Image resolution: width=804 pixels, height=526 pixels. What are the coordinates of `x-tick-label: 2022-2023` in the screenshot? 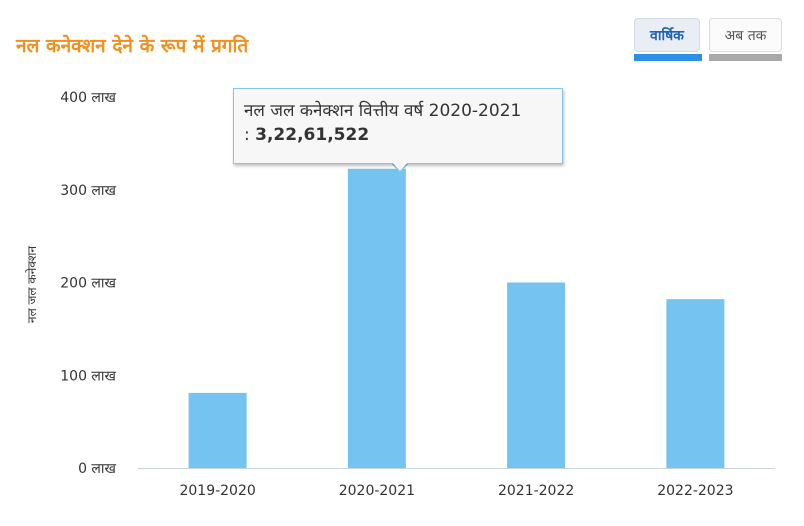 It's located at (695, 491).